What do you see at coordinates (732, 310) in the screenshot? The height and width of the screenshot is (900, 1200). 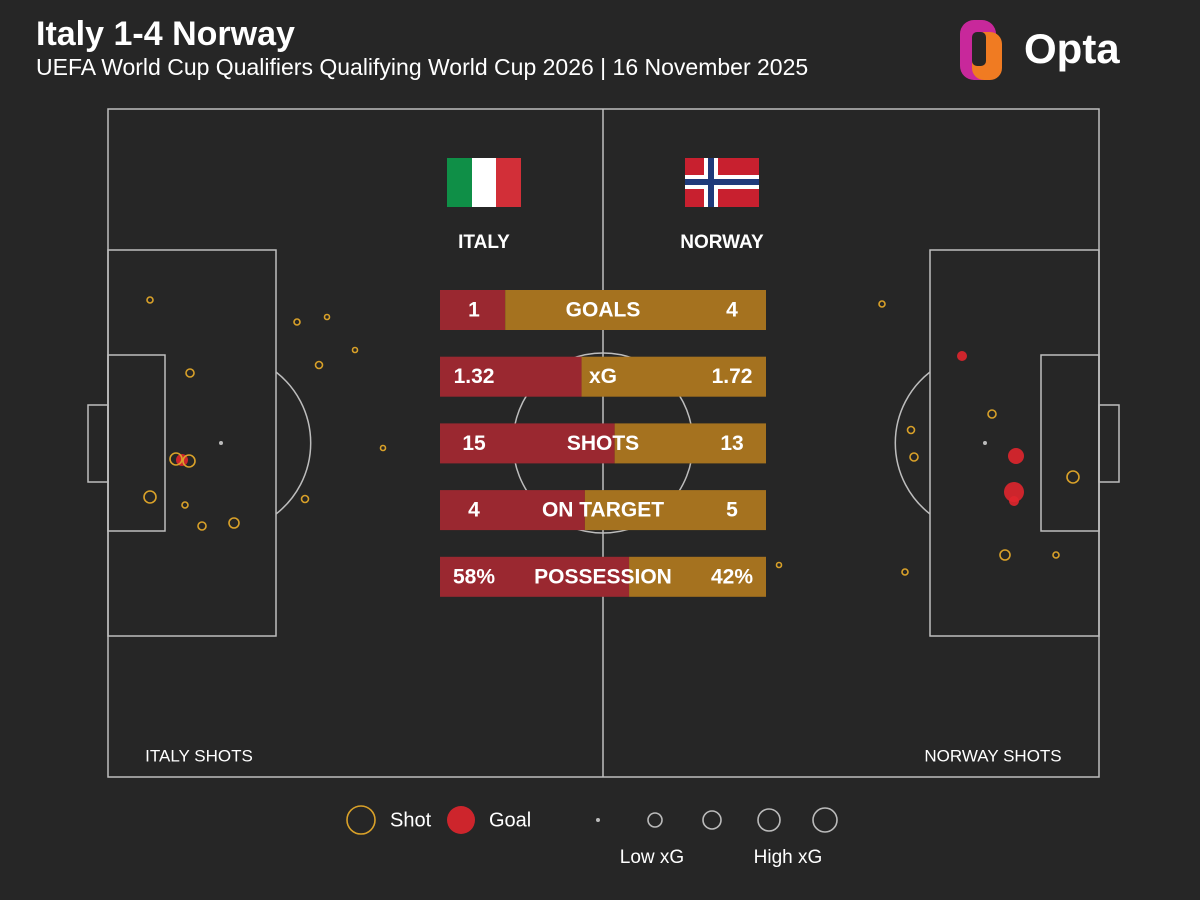 I see `away-value: 4` at bounding box center [732, 310].